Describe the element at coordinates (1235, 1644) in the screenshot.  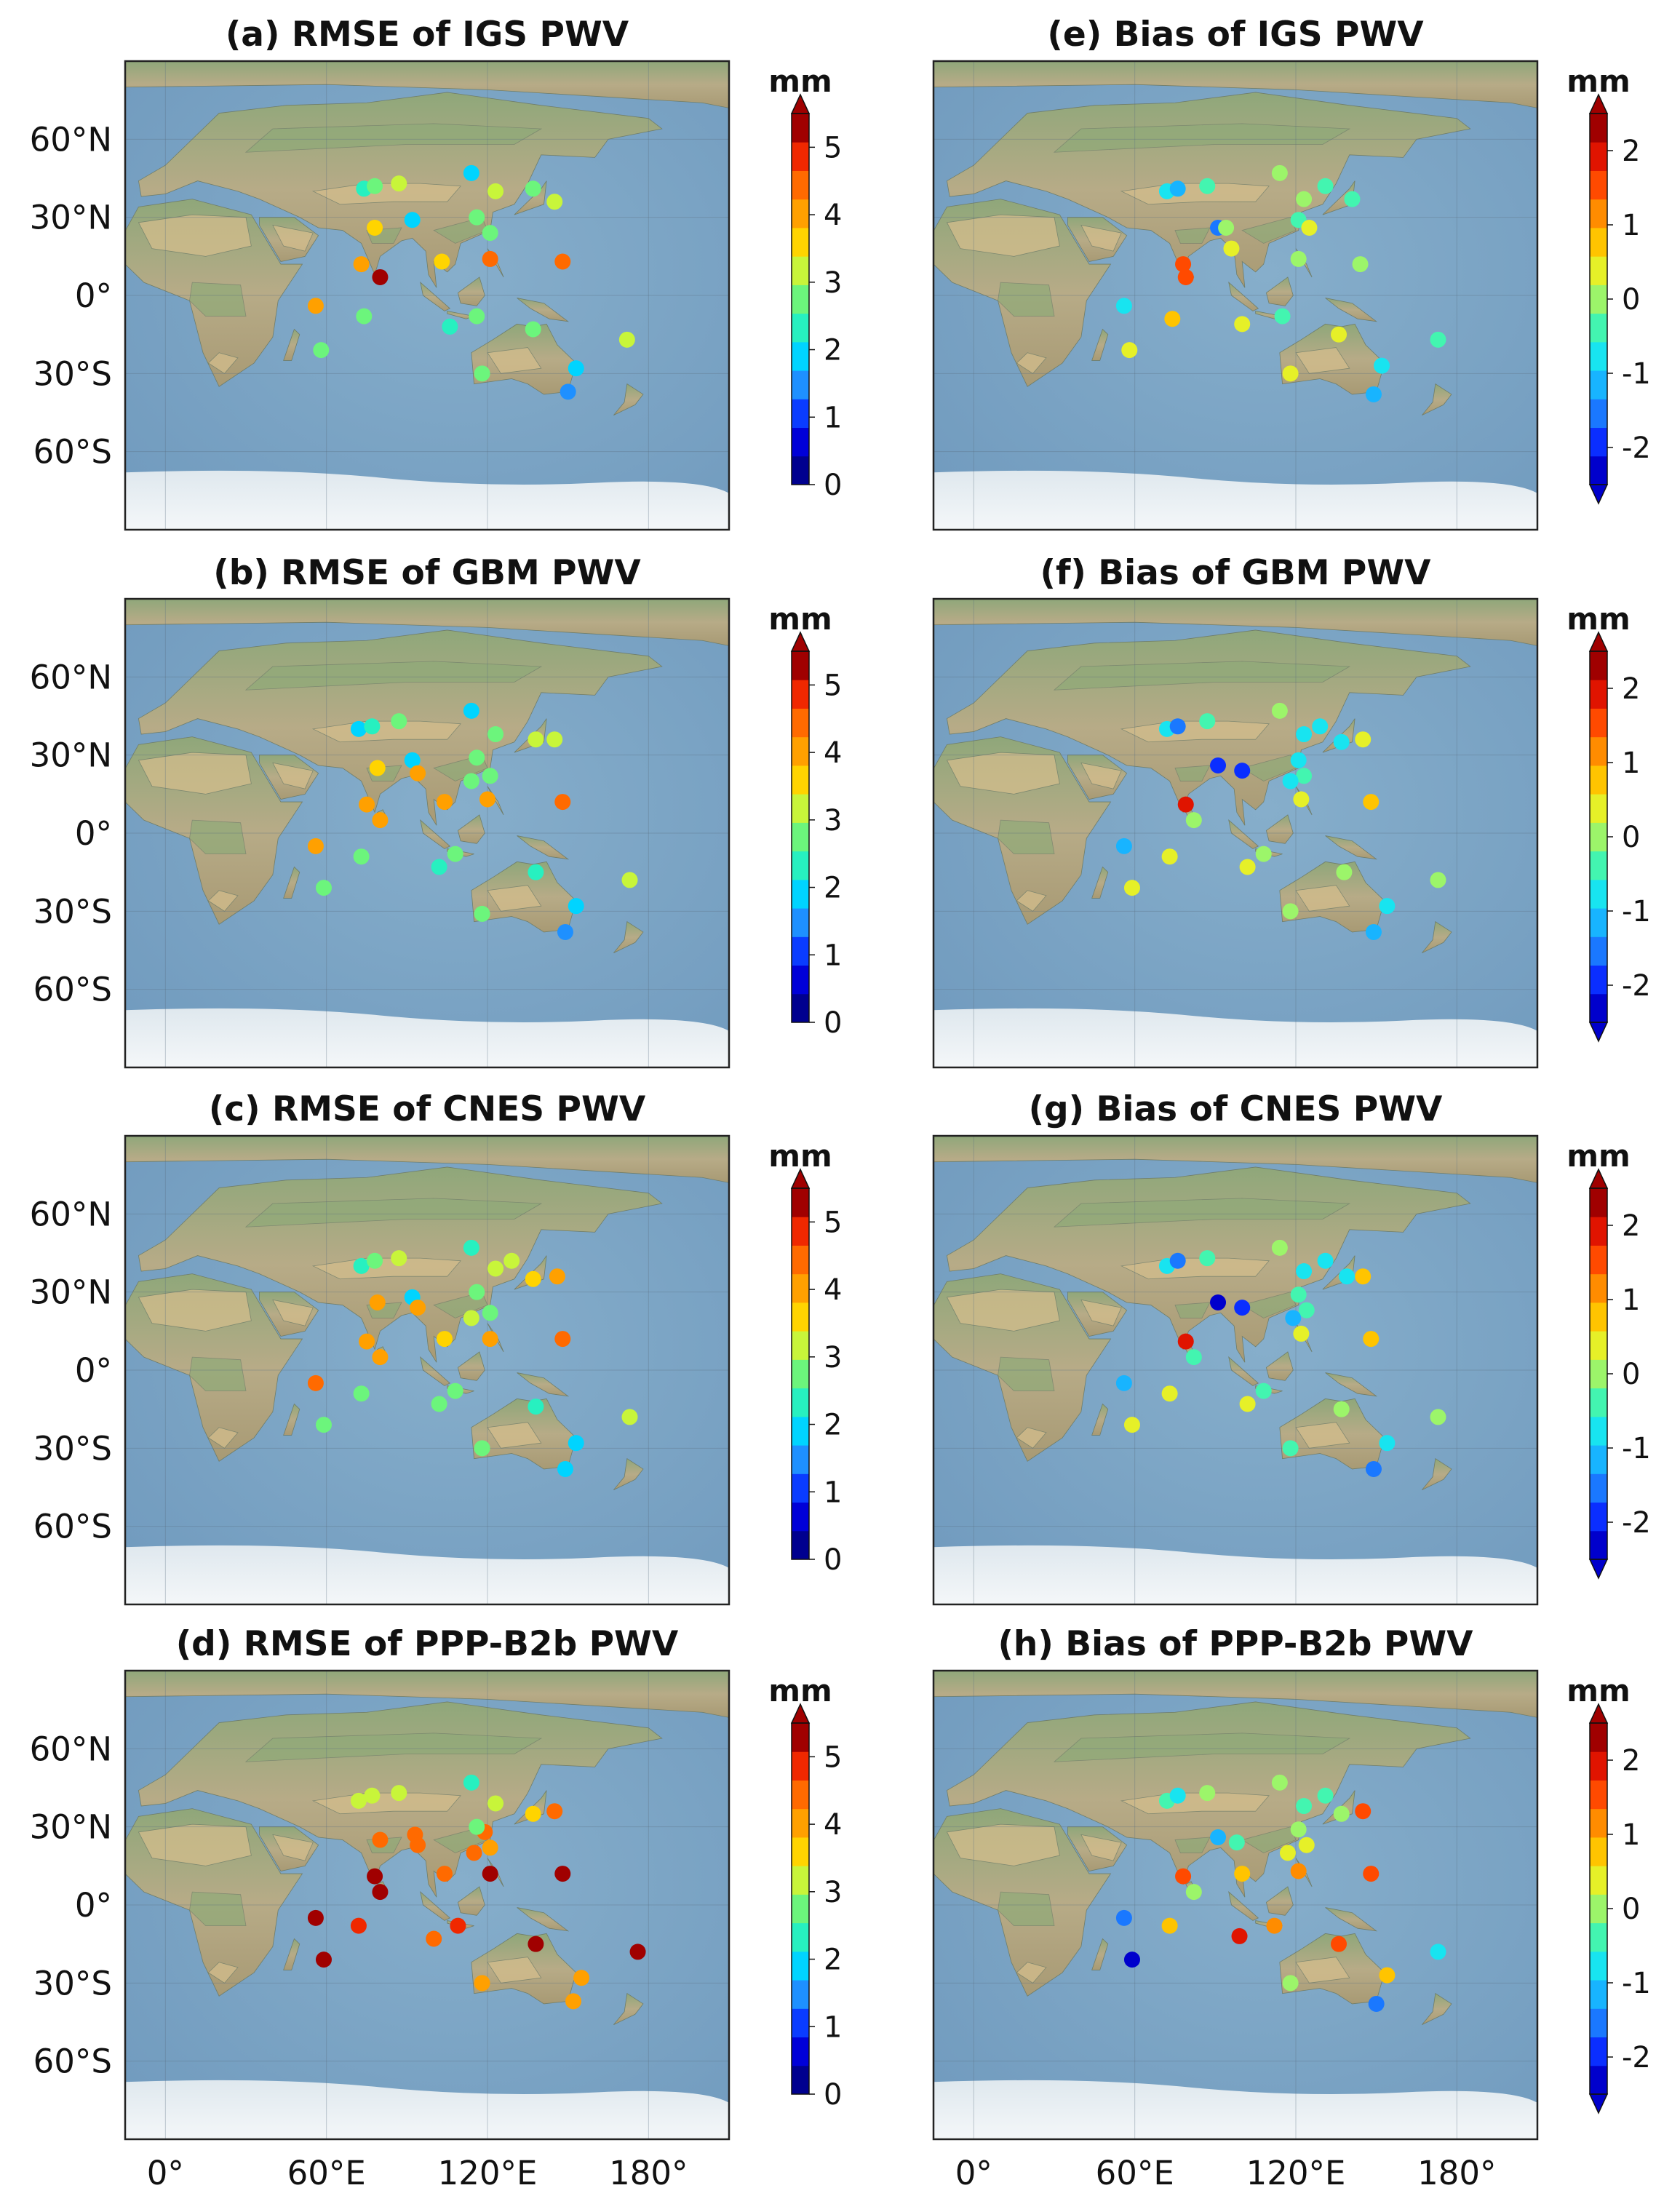
I see `panel-title: (h) Bias of PPP-B2b PWV` at that location.